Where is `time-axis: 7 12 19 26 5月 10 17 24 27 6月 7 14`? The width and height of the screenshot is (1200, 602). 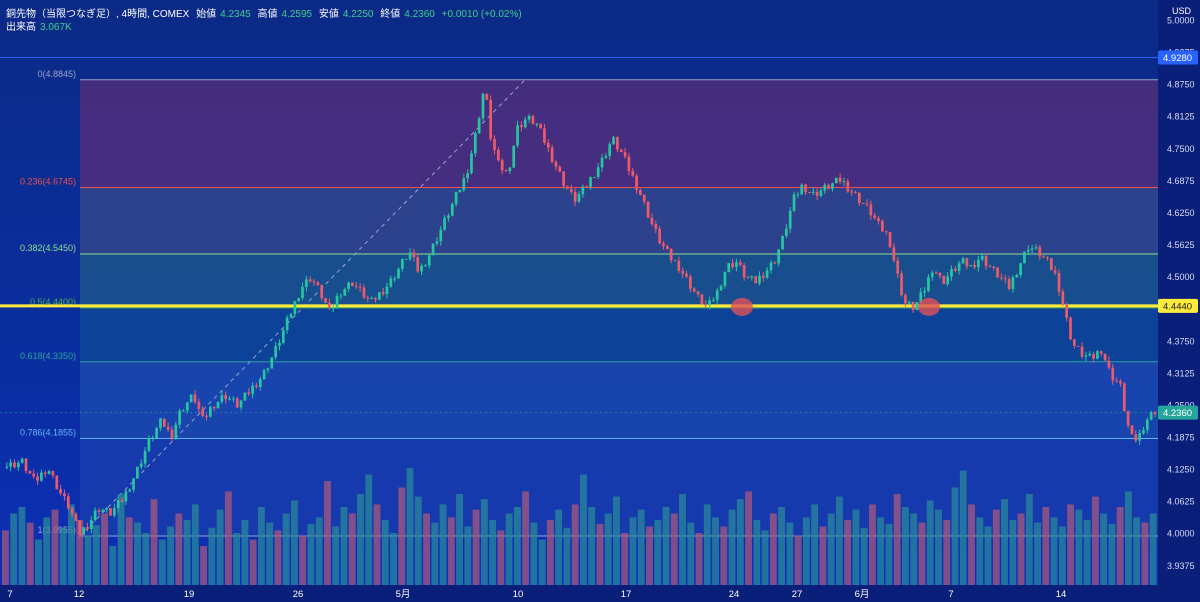
time-axis: 7 12 19 26 5月 10 17 24 27 6月 7 14 is located at coordinates (600, 593).